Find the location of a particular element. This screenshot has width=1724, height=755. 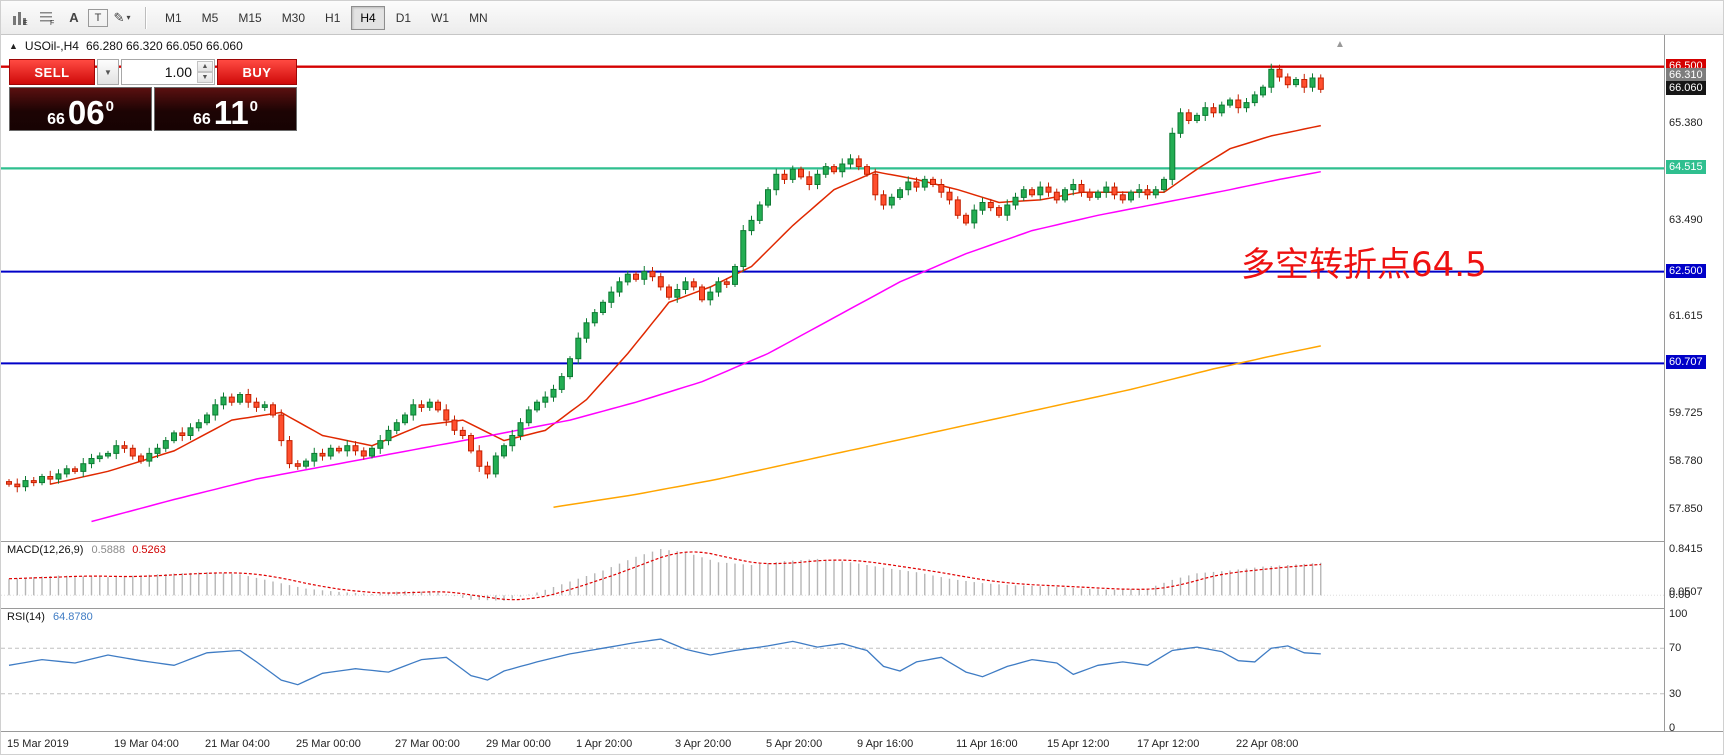

macd-chart is located at coordinates (832, 575).